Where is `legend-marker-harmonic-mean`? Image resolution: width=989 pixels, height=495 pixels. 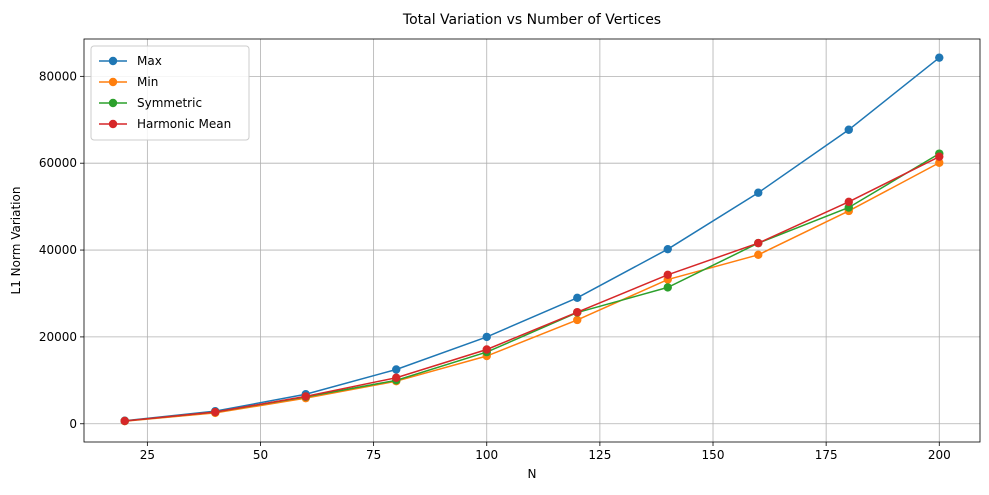
legend-marker-harmonic-mean is located at coordinates (113, 124).